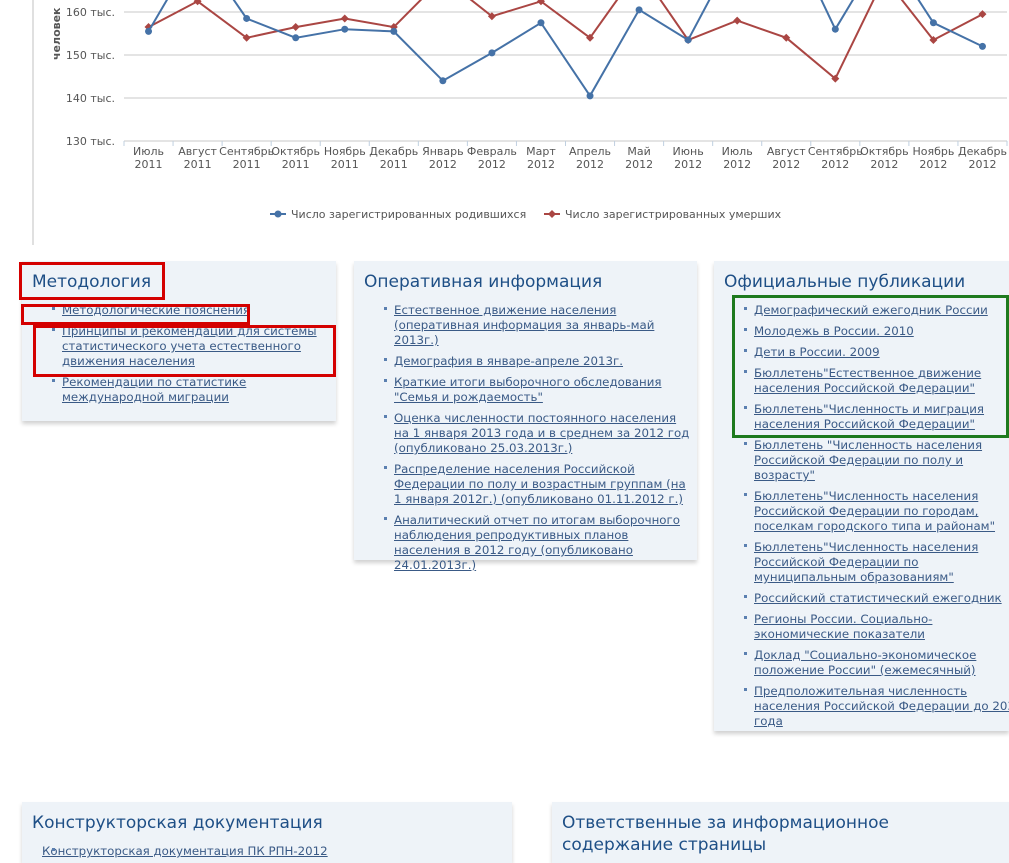 The width and height of the screenshot is (1009, 863). Describe the element at coordinates (156, 310) in the screenshot. I see `link-methodology-notes: Методологические пояснения` at that location.